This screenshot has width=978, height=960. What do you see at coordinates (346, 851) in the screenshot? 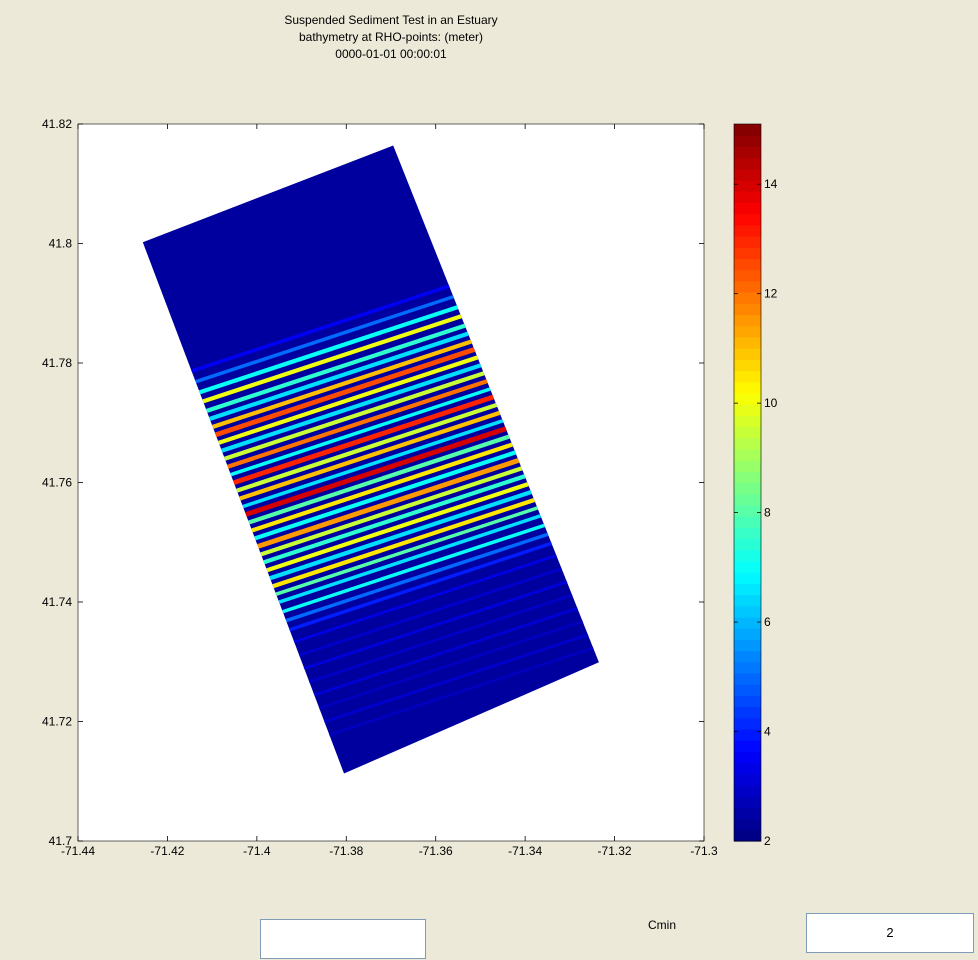
I see `x-tick-label: -71.38` at bounding box center [346, 851].